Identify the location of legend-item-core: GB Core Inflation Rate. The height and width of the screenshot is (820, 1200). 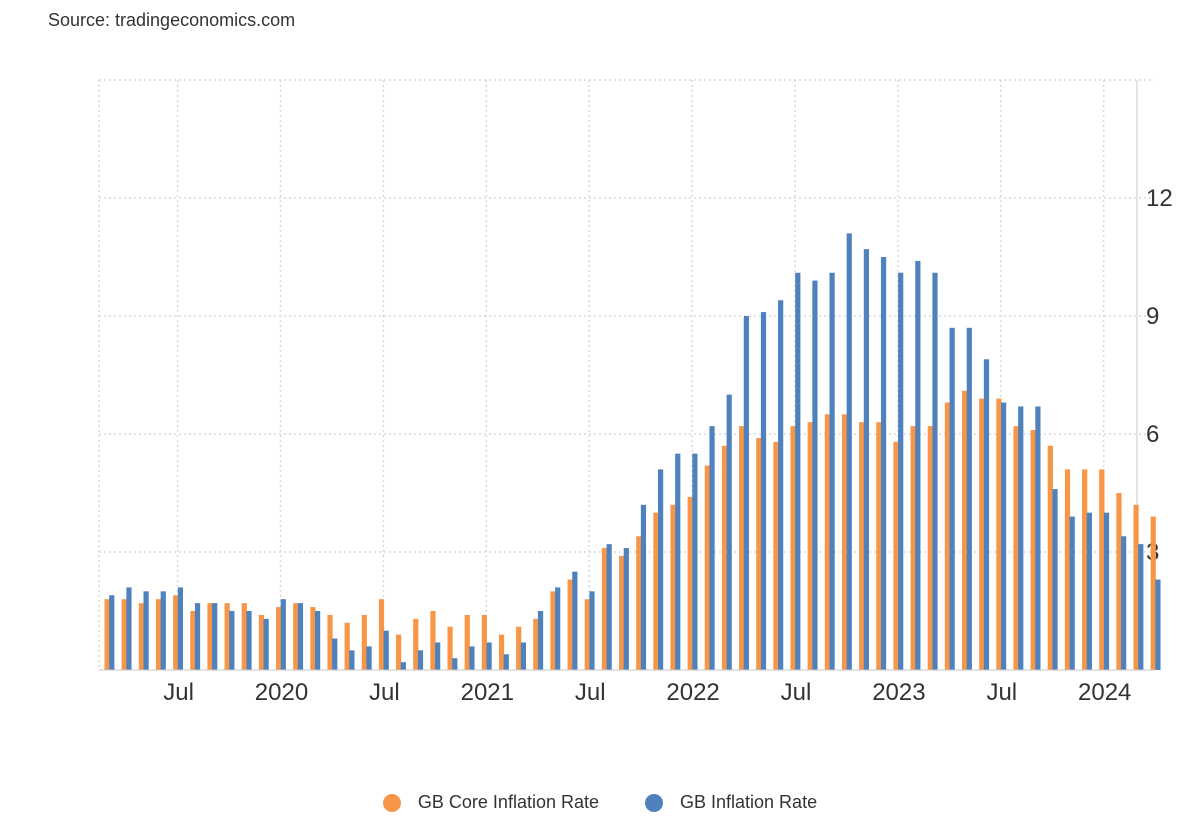
(490, 802).